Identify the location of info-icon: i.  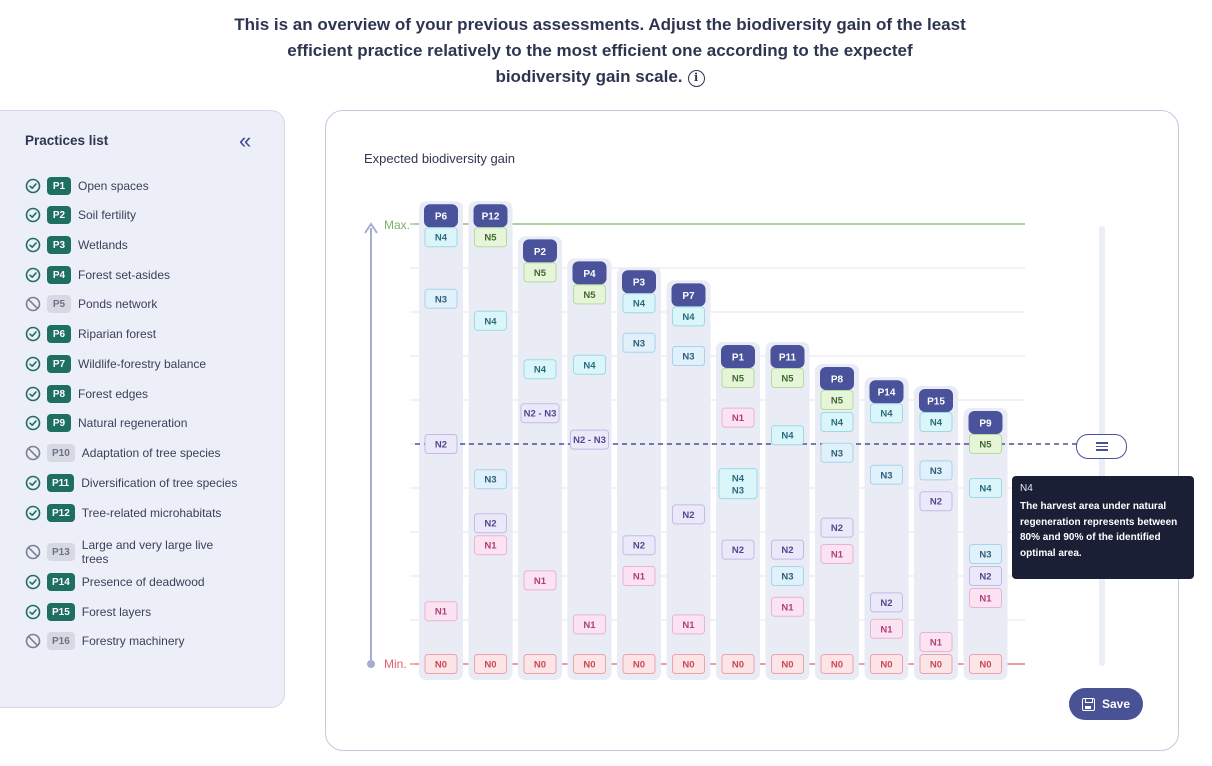
(696, 78).